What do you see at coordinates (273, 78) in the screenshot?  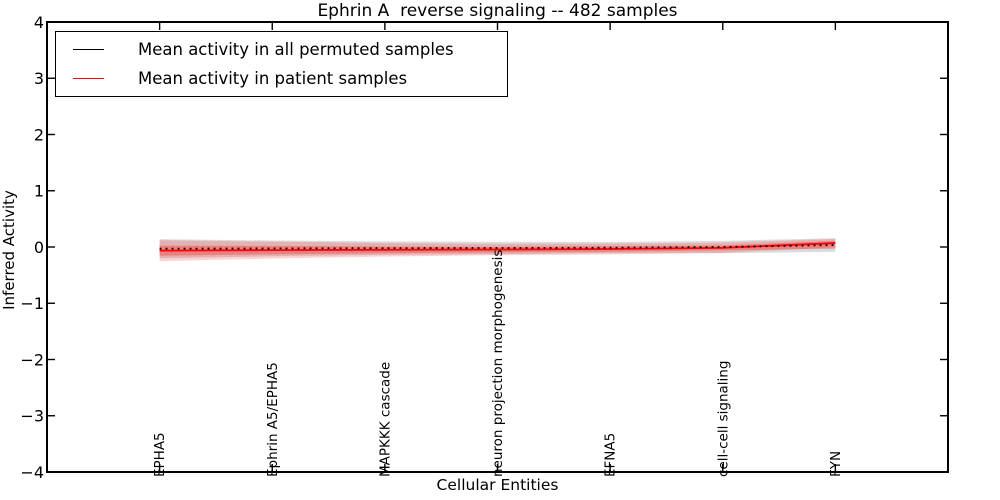 I see `legend-label-patient: Mean activity in patient samples` at bounding box center [273, 78].